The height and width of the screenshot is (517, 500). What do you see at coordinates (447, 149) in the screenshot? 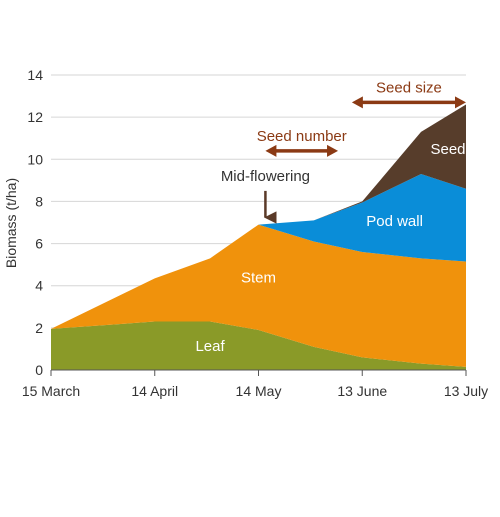
I see `series-label-seed: Seed` at bounding box center [447, 149].